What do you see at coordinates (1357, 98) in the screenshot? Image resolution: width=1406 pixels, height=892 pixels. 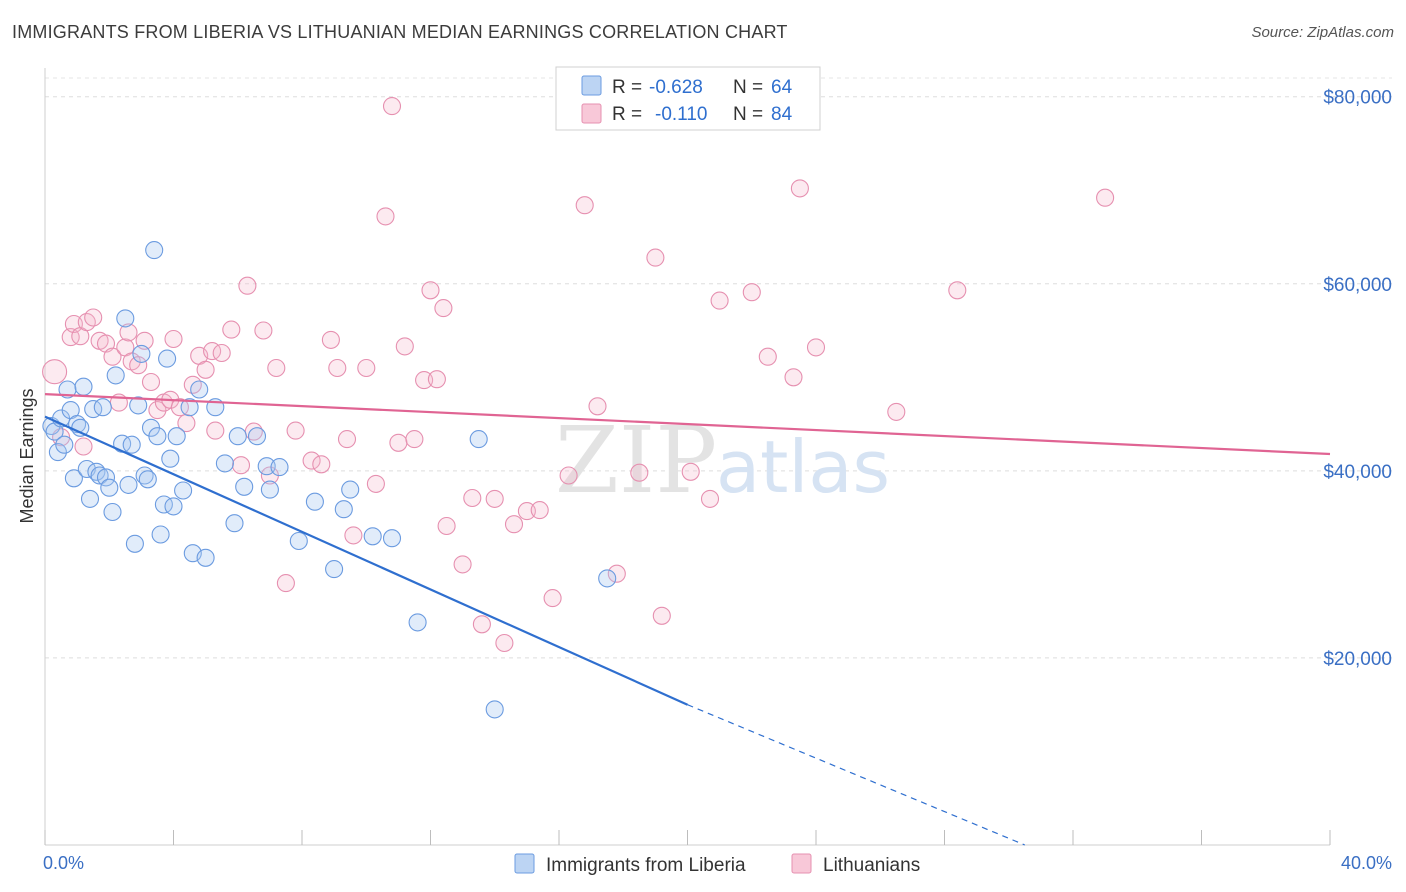 I see `y-tick-label-3: $80,000` at bounding box center [1357, 98].